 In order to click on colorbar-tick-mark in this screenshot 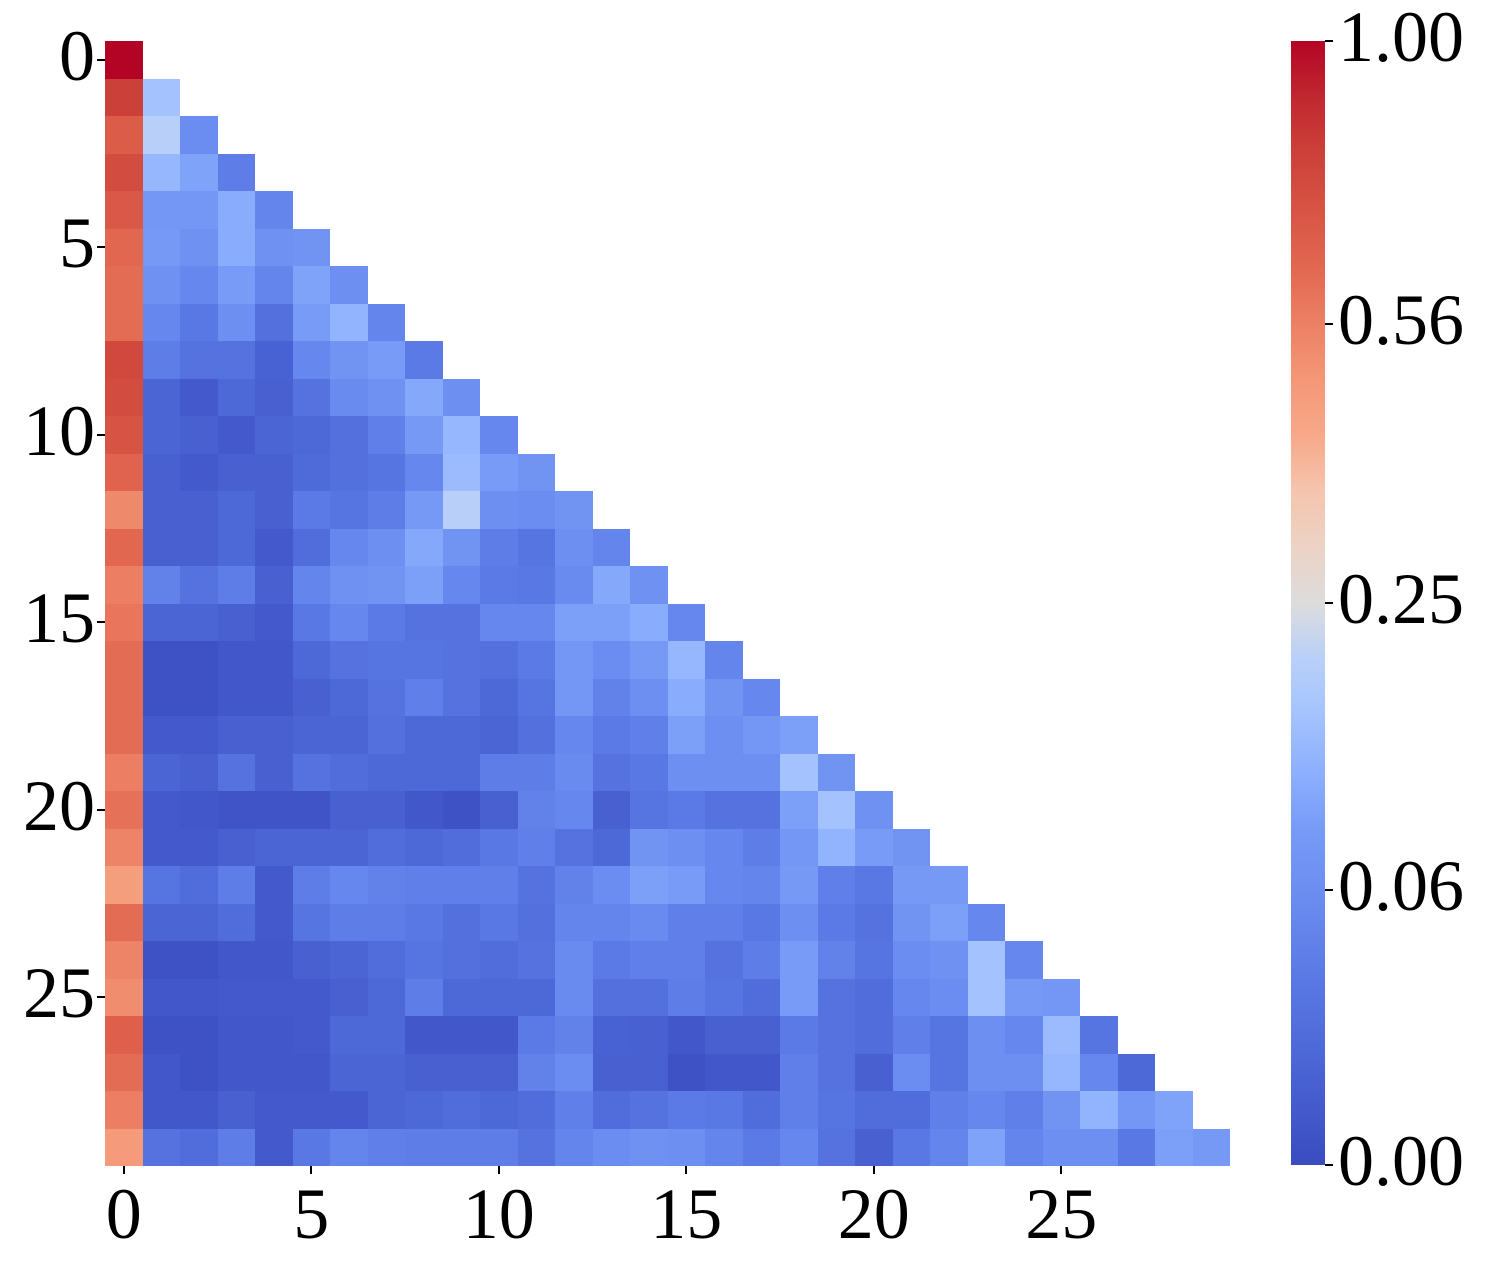, I will do `click(1329, 889)`.